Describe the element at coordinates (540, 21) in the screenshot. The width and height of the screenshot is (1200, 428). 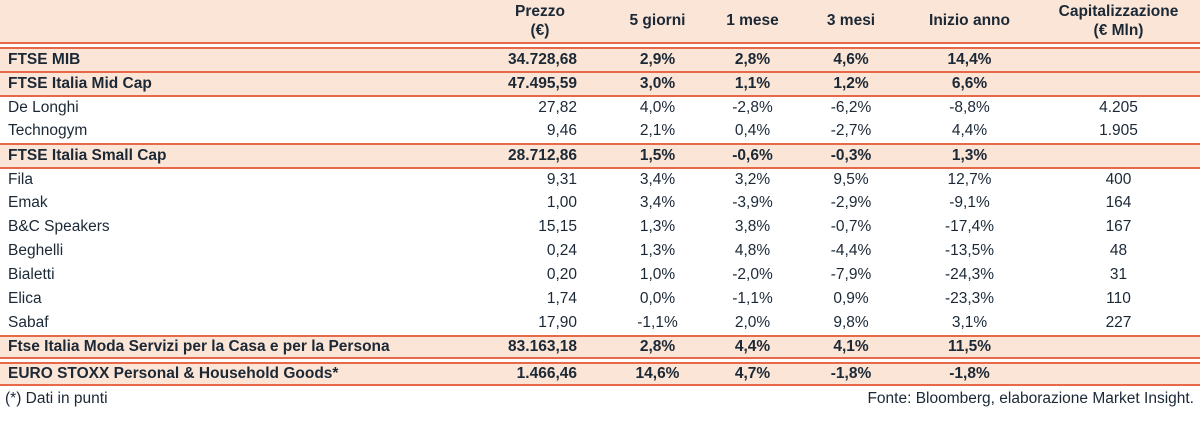
I see `header-prezzo: Prezzo (€)` at that location.